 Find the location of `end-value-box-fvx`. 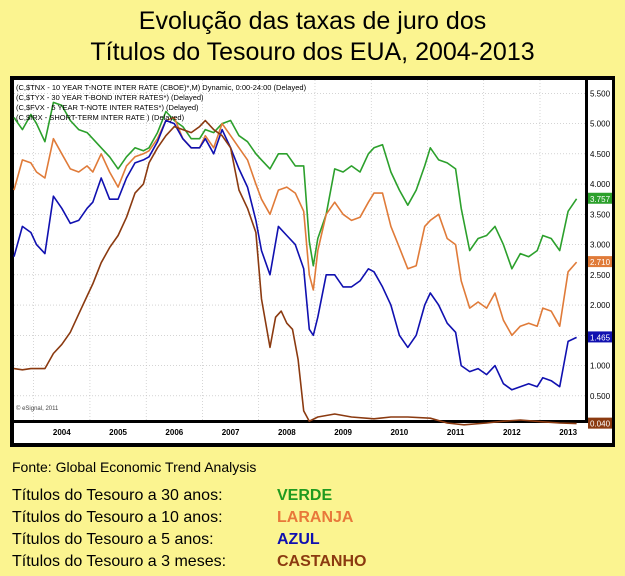

end-value-box-fvx is located at coordinates (600, 337).